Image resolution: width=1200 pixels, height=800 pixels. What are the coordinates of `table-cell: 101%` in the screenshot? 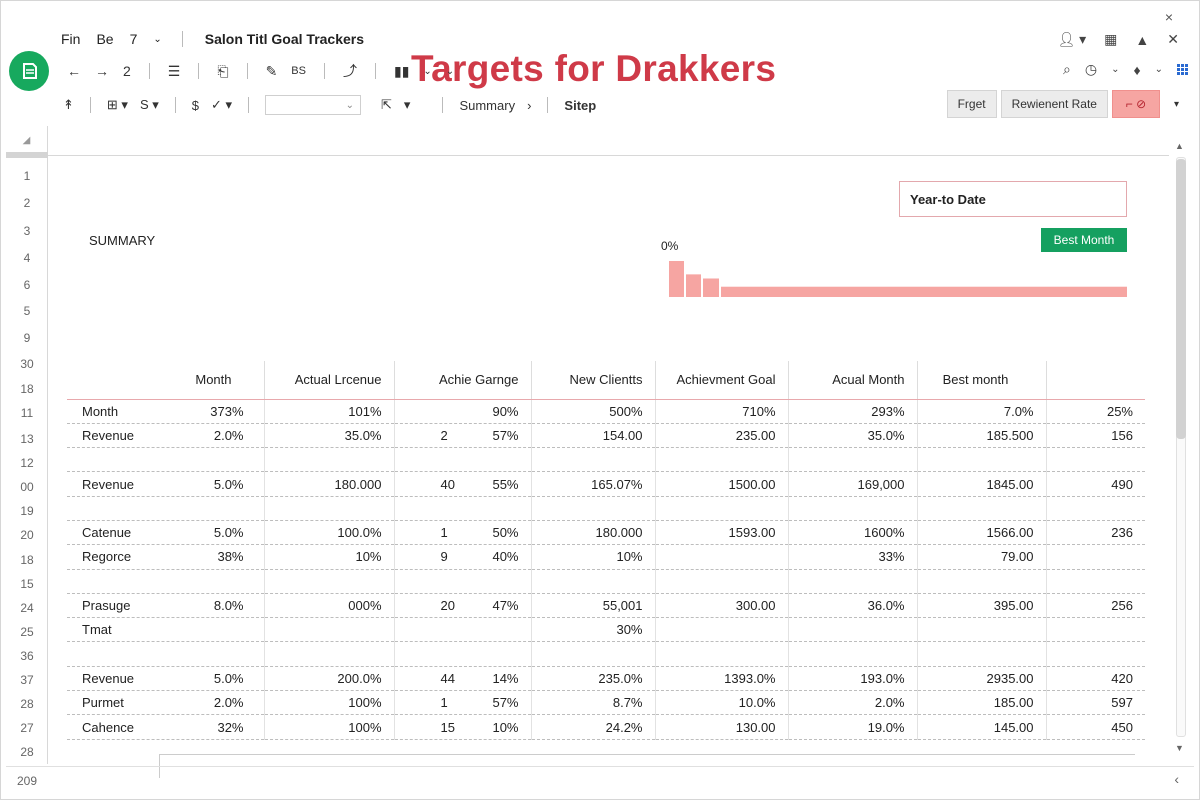 It's located at (328, 411).